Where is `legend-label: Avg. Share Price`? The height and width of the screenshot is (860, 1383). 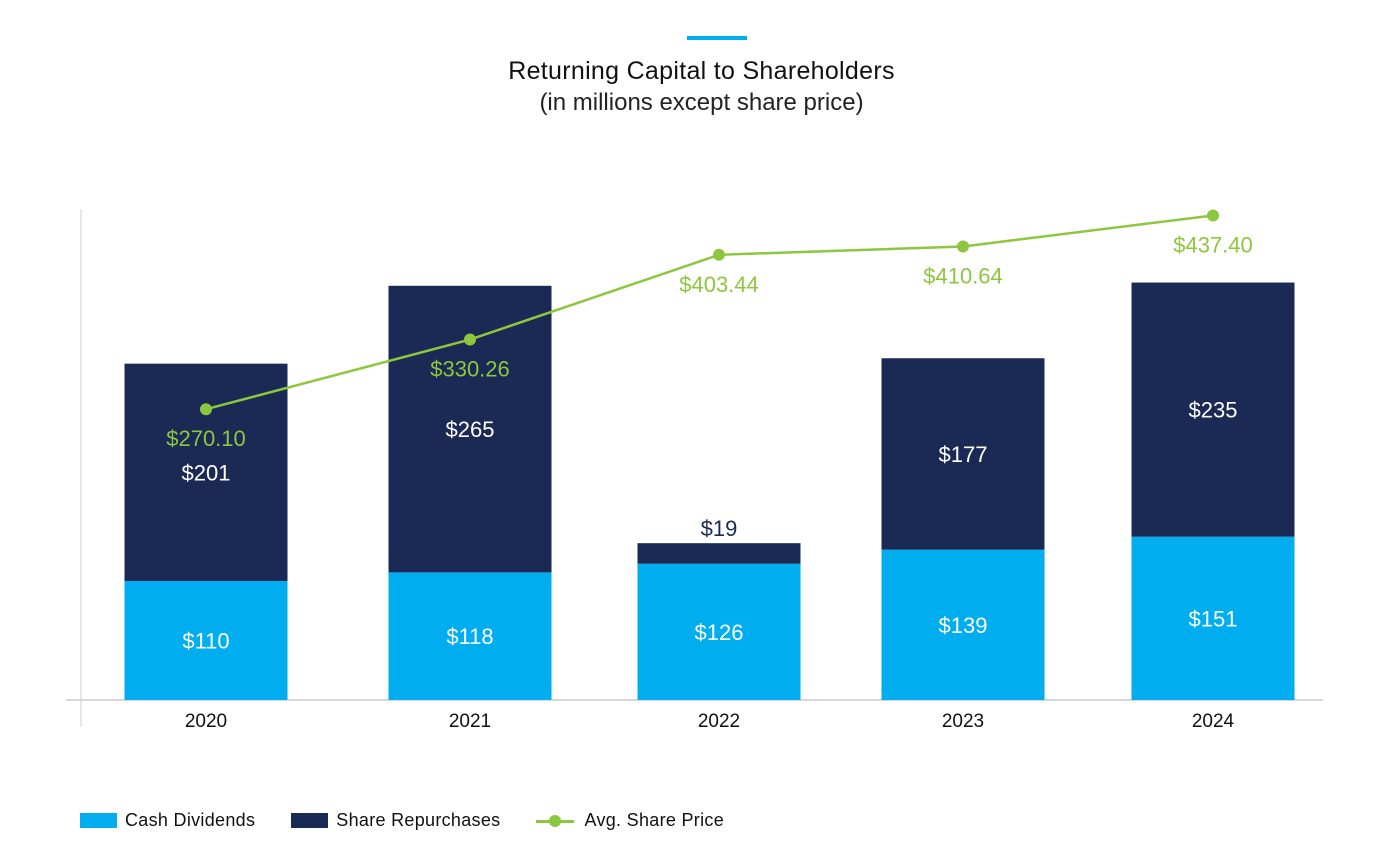 legend-label: Avg. Share Price is located at coordinates (654, 820).